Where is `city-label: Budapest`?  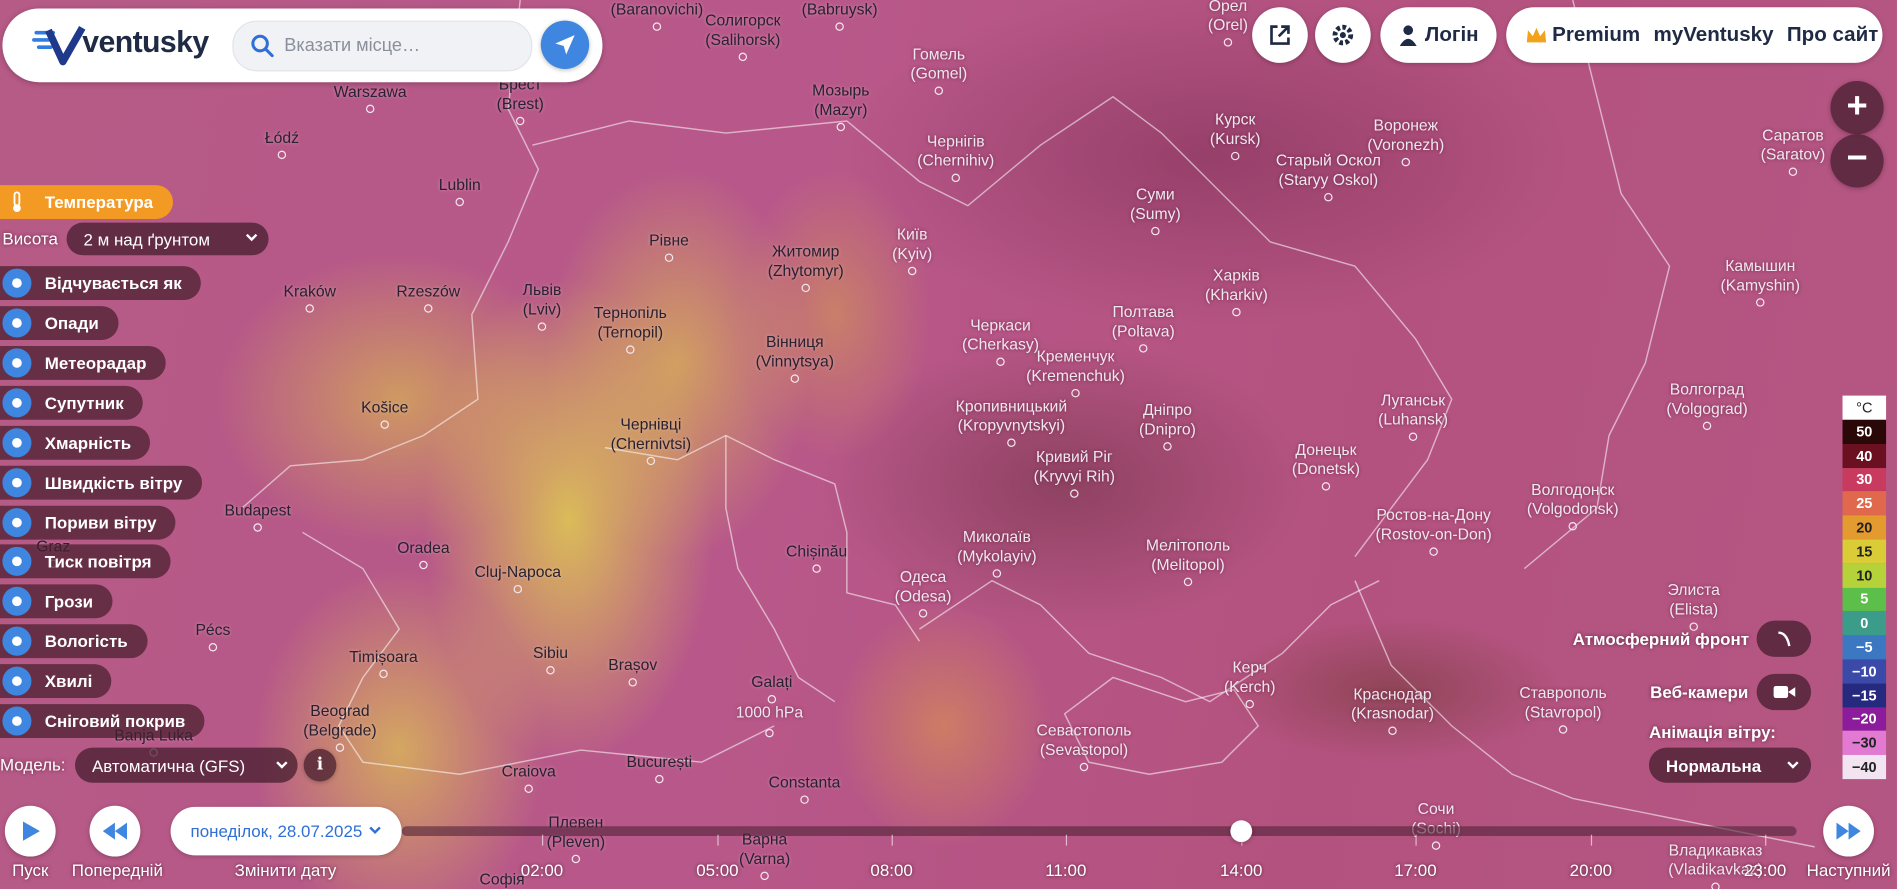 city-label: Budapest is located at coordinates (257, 510).